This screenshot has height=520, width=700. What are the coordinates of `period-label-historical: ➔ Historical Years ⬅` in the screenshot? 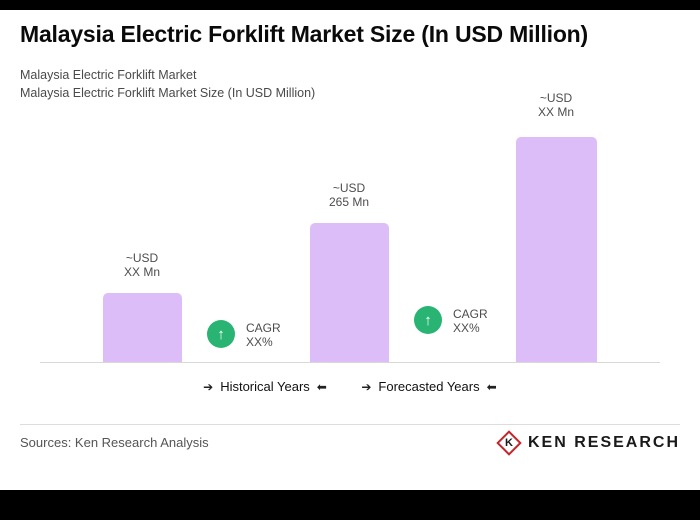 It's located at (265, 386).